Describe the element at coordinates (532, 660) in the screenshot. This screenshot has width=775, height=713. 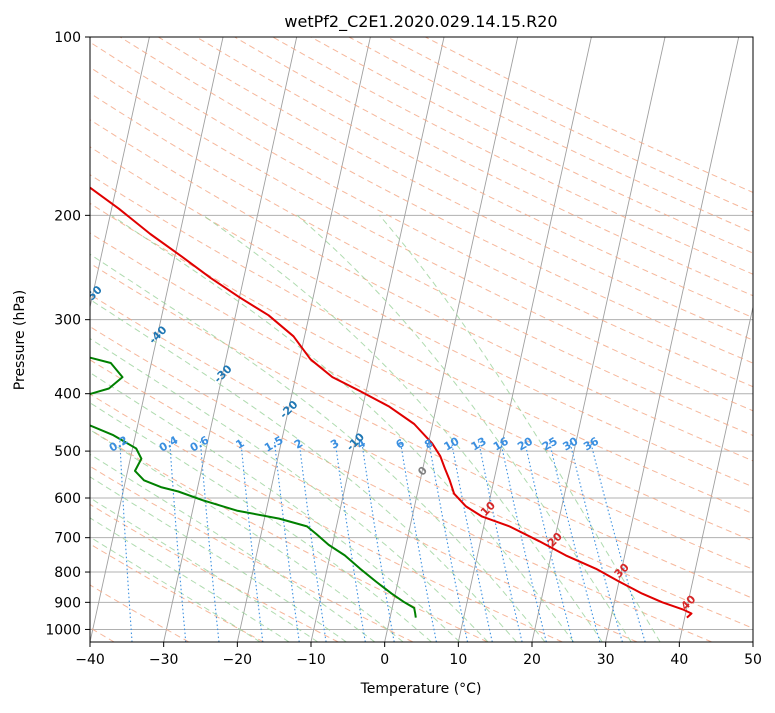
I see `x-tick-label: 20` at that location.